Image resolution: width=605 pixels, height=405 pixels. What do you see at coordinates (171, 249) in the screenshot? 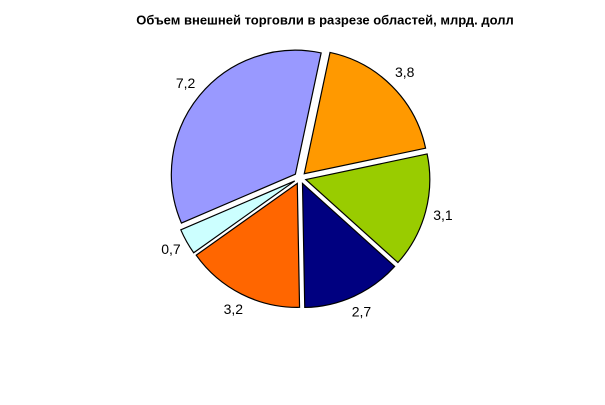
I see `data-label: 0,7` at bounding box center [171, 249].